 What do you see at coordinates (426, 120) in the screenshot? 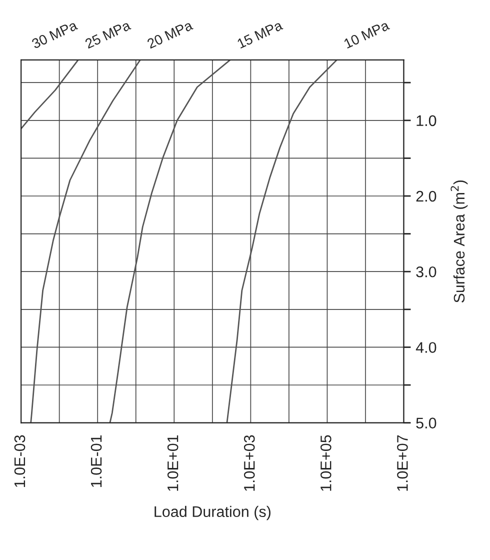
I see `y-tick-label: 1.0` at bounding box center [426, 120].